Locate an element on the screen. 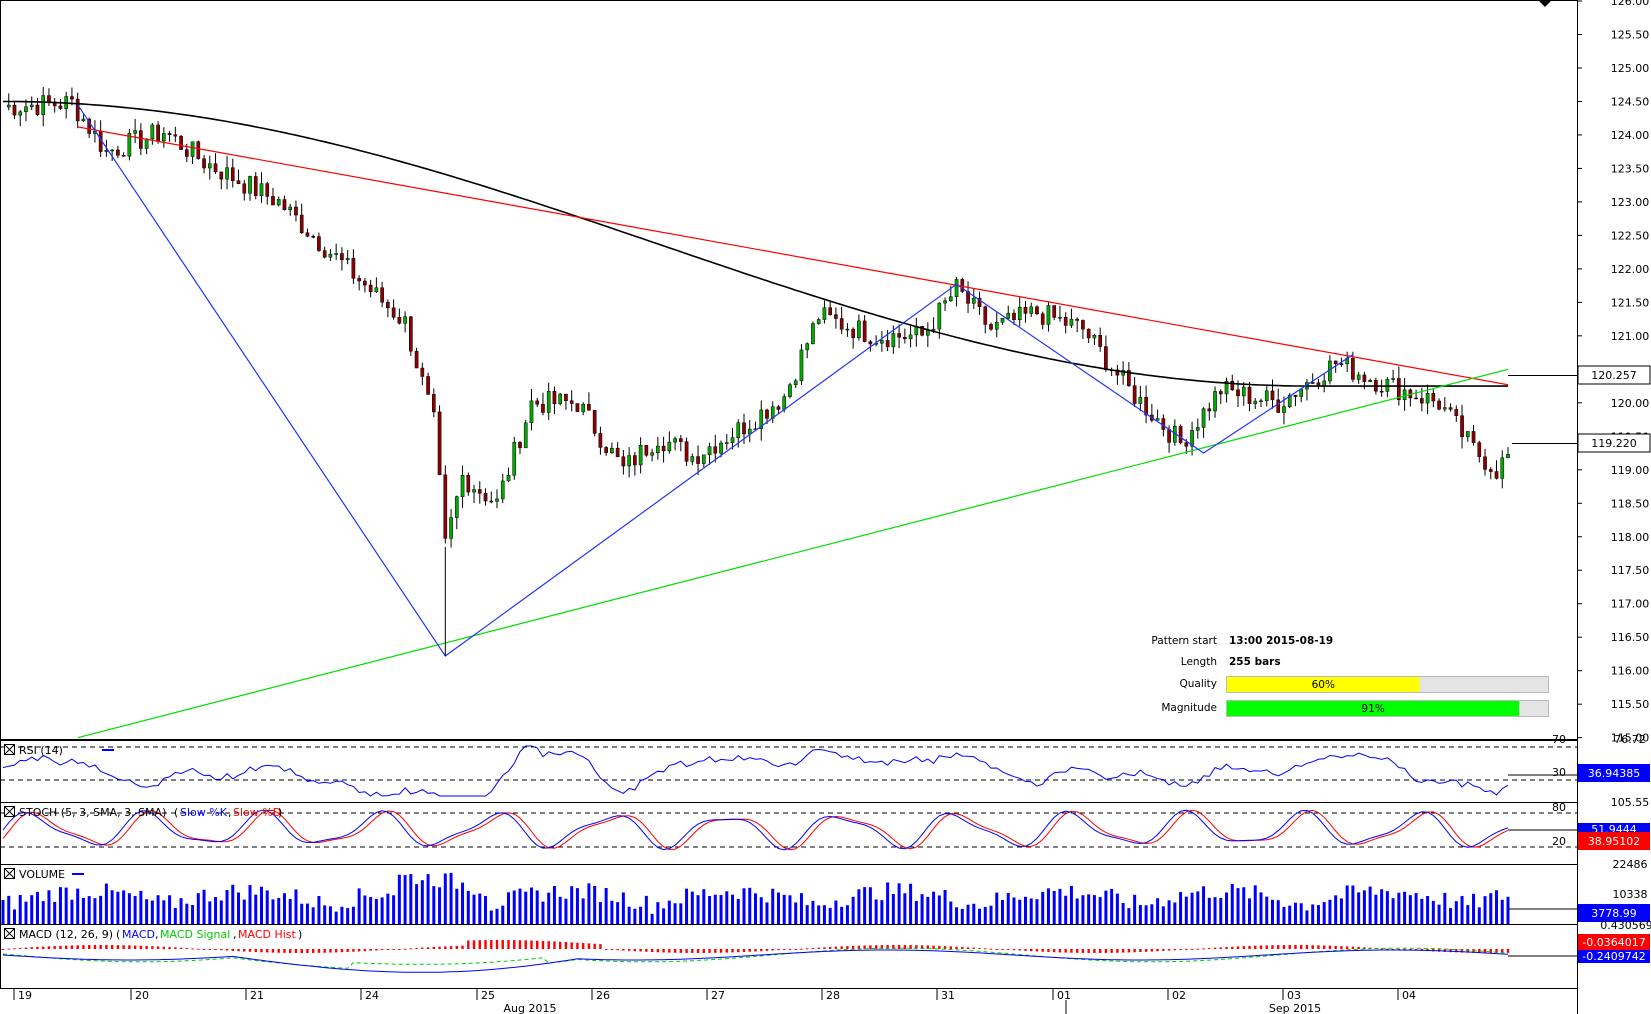  macd-hist-label: MACD Hist is located at coordinates (267, 934).